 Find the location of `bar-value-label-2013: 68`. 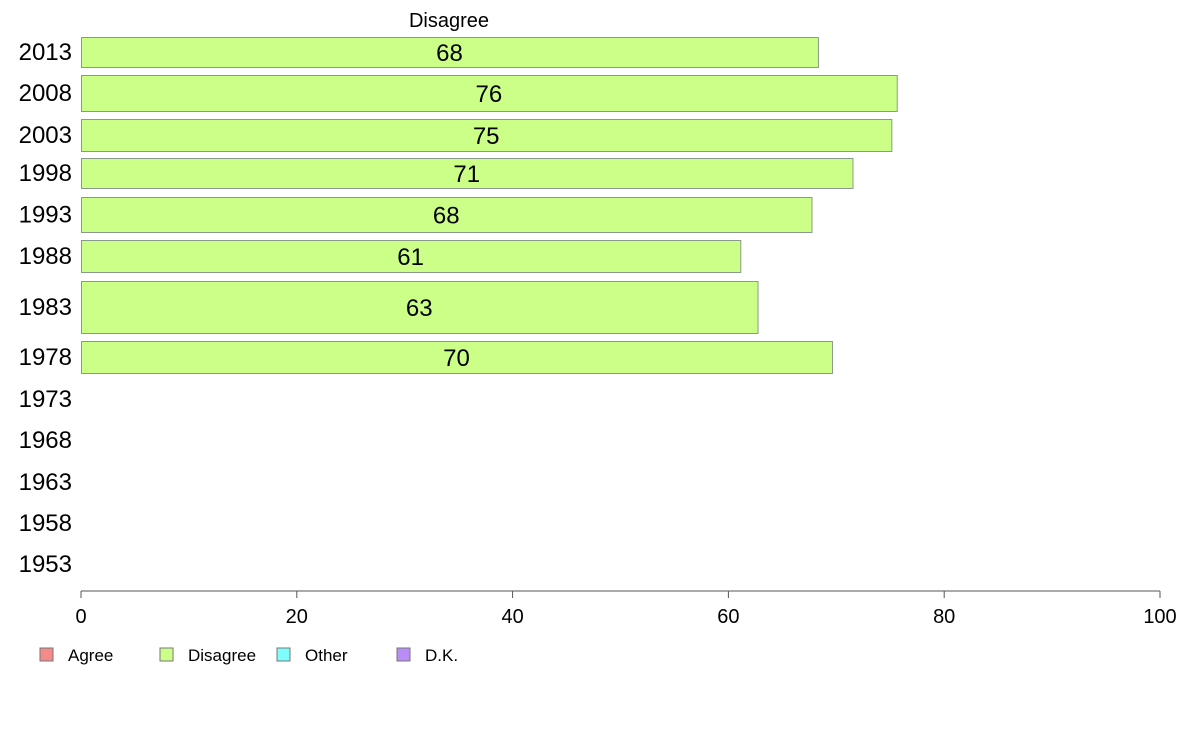

bar-value-label-2013: 68 is located at coordinates (449, 53).